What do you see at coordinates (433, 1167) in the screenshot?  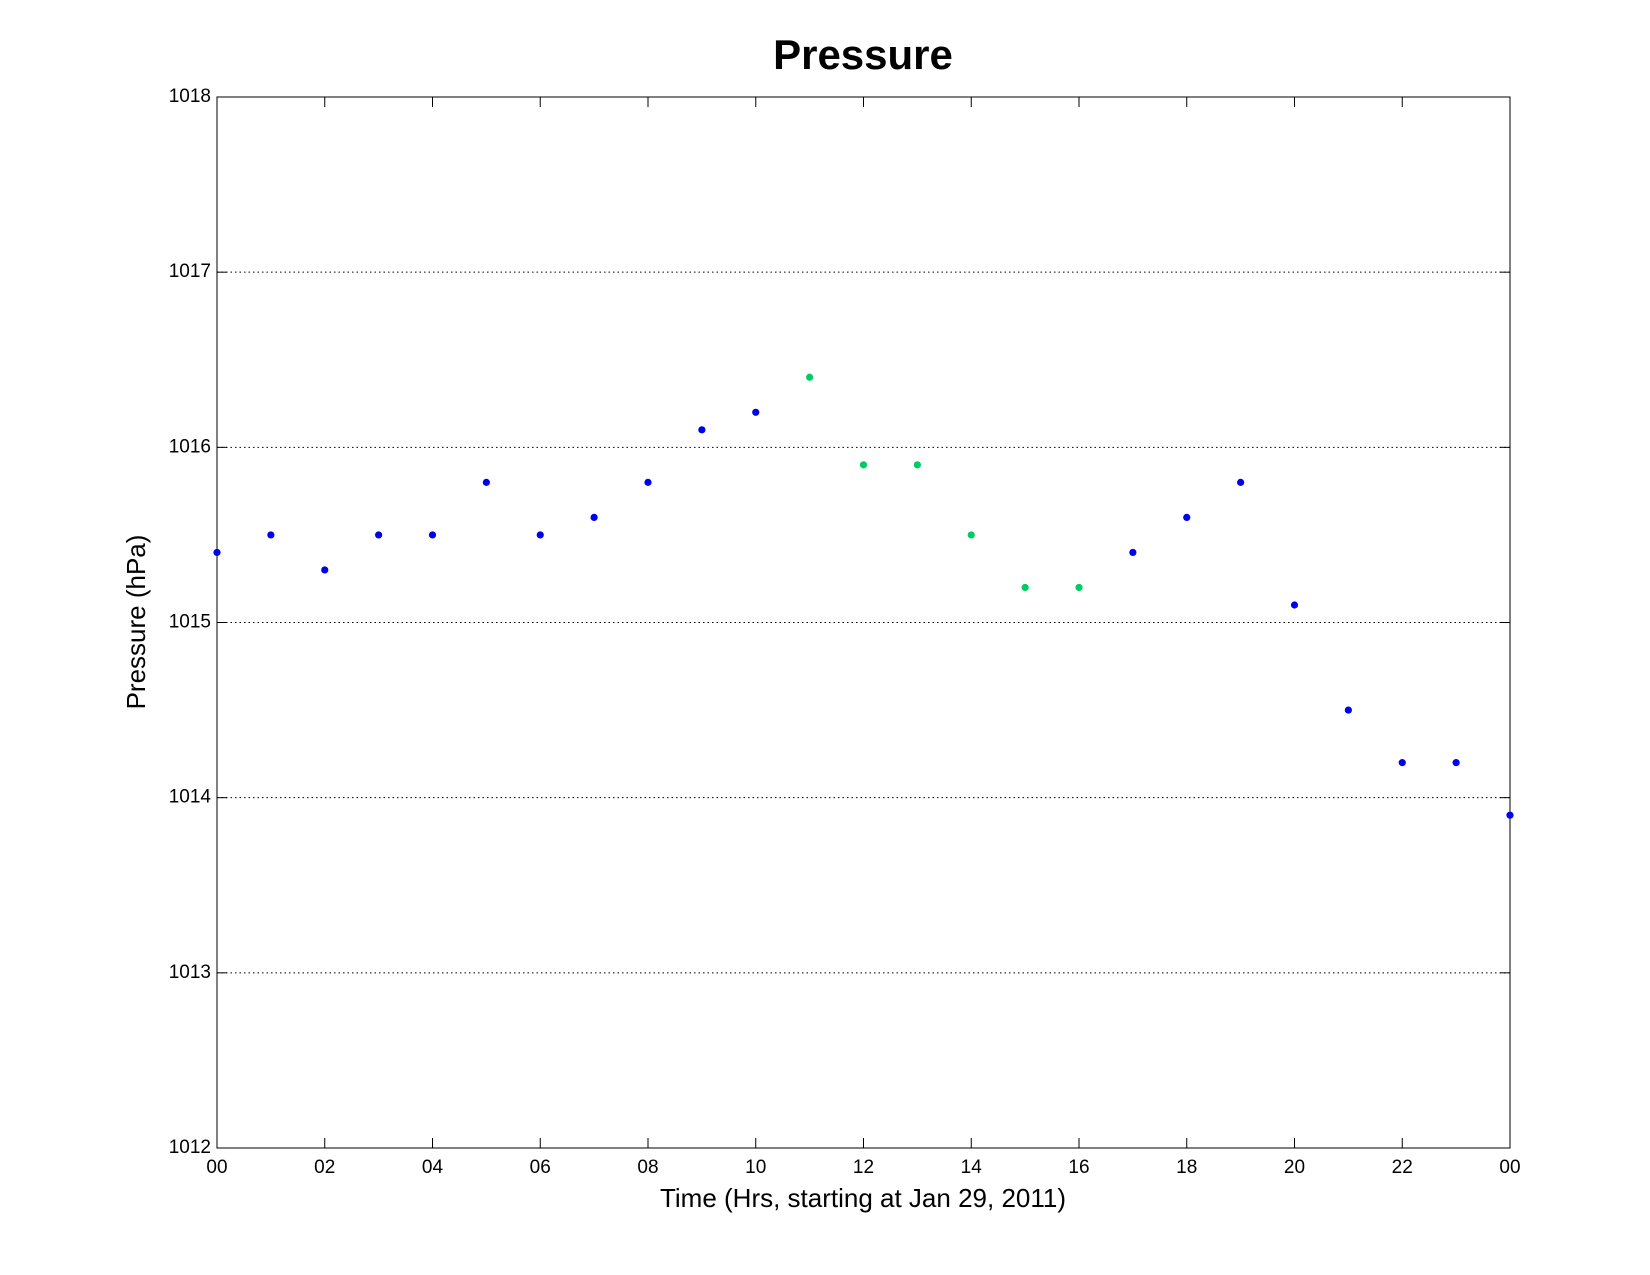 I see `x-tick-label: 04` at bounding box center [433, 1167].